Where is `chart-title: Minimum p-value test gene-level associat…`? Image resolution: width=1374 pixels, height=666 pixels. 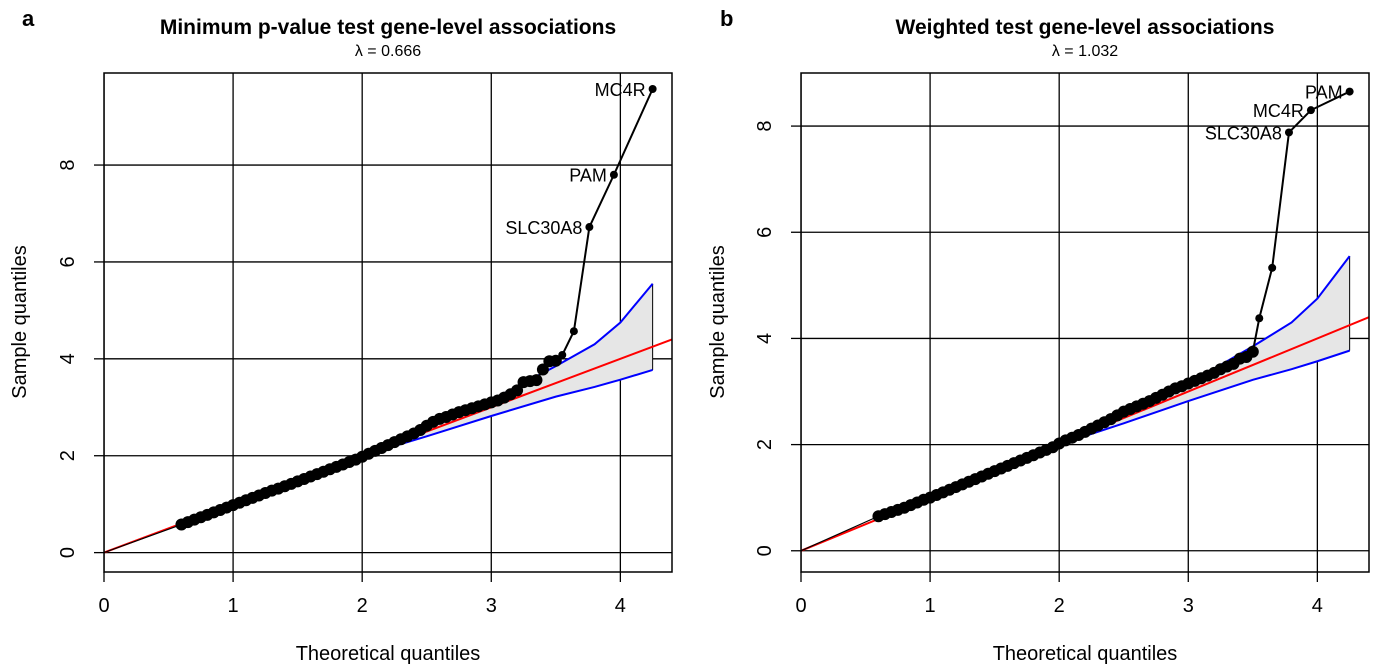
chart-title: Minimum p-value test gene-level associat… is located at coordinates (388, 27).